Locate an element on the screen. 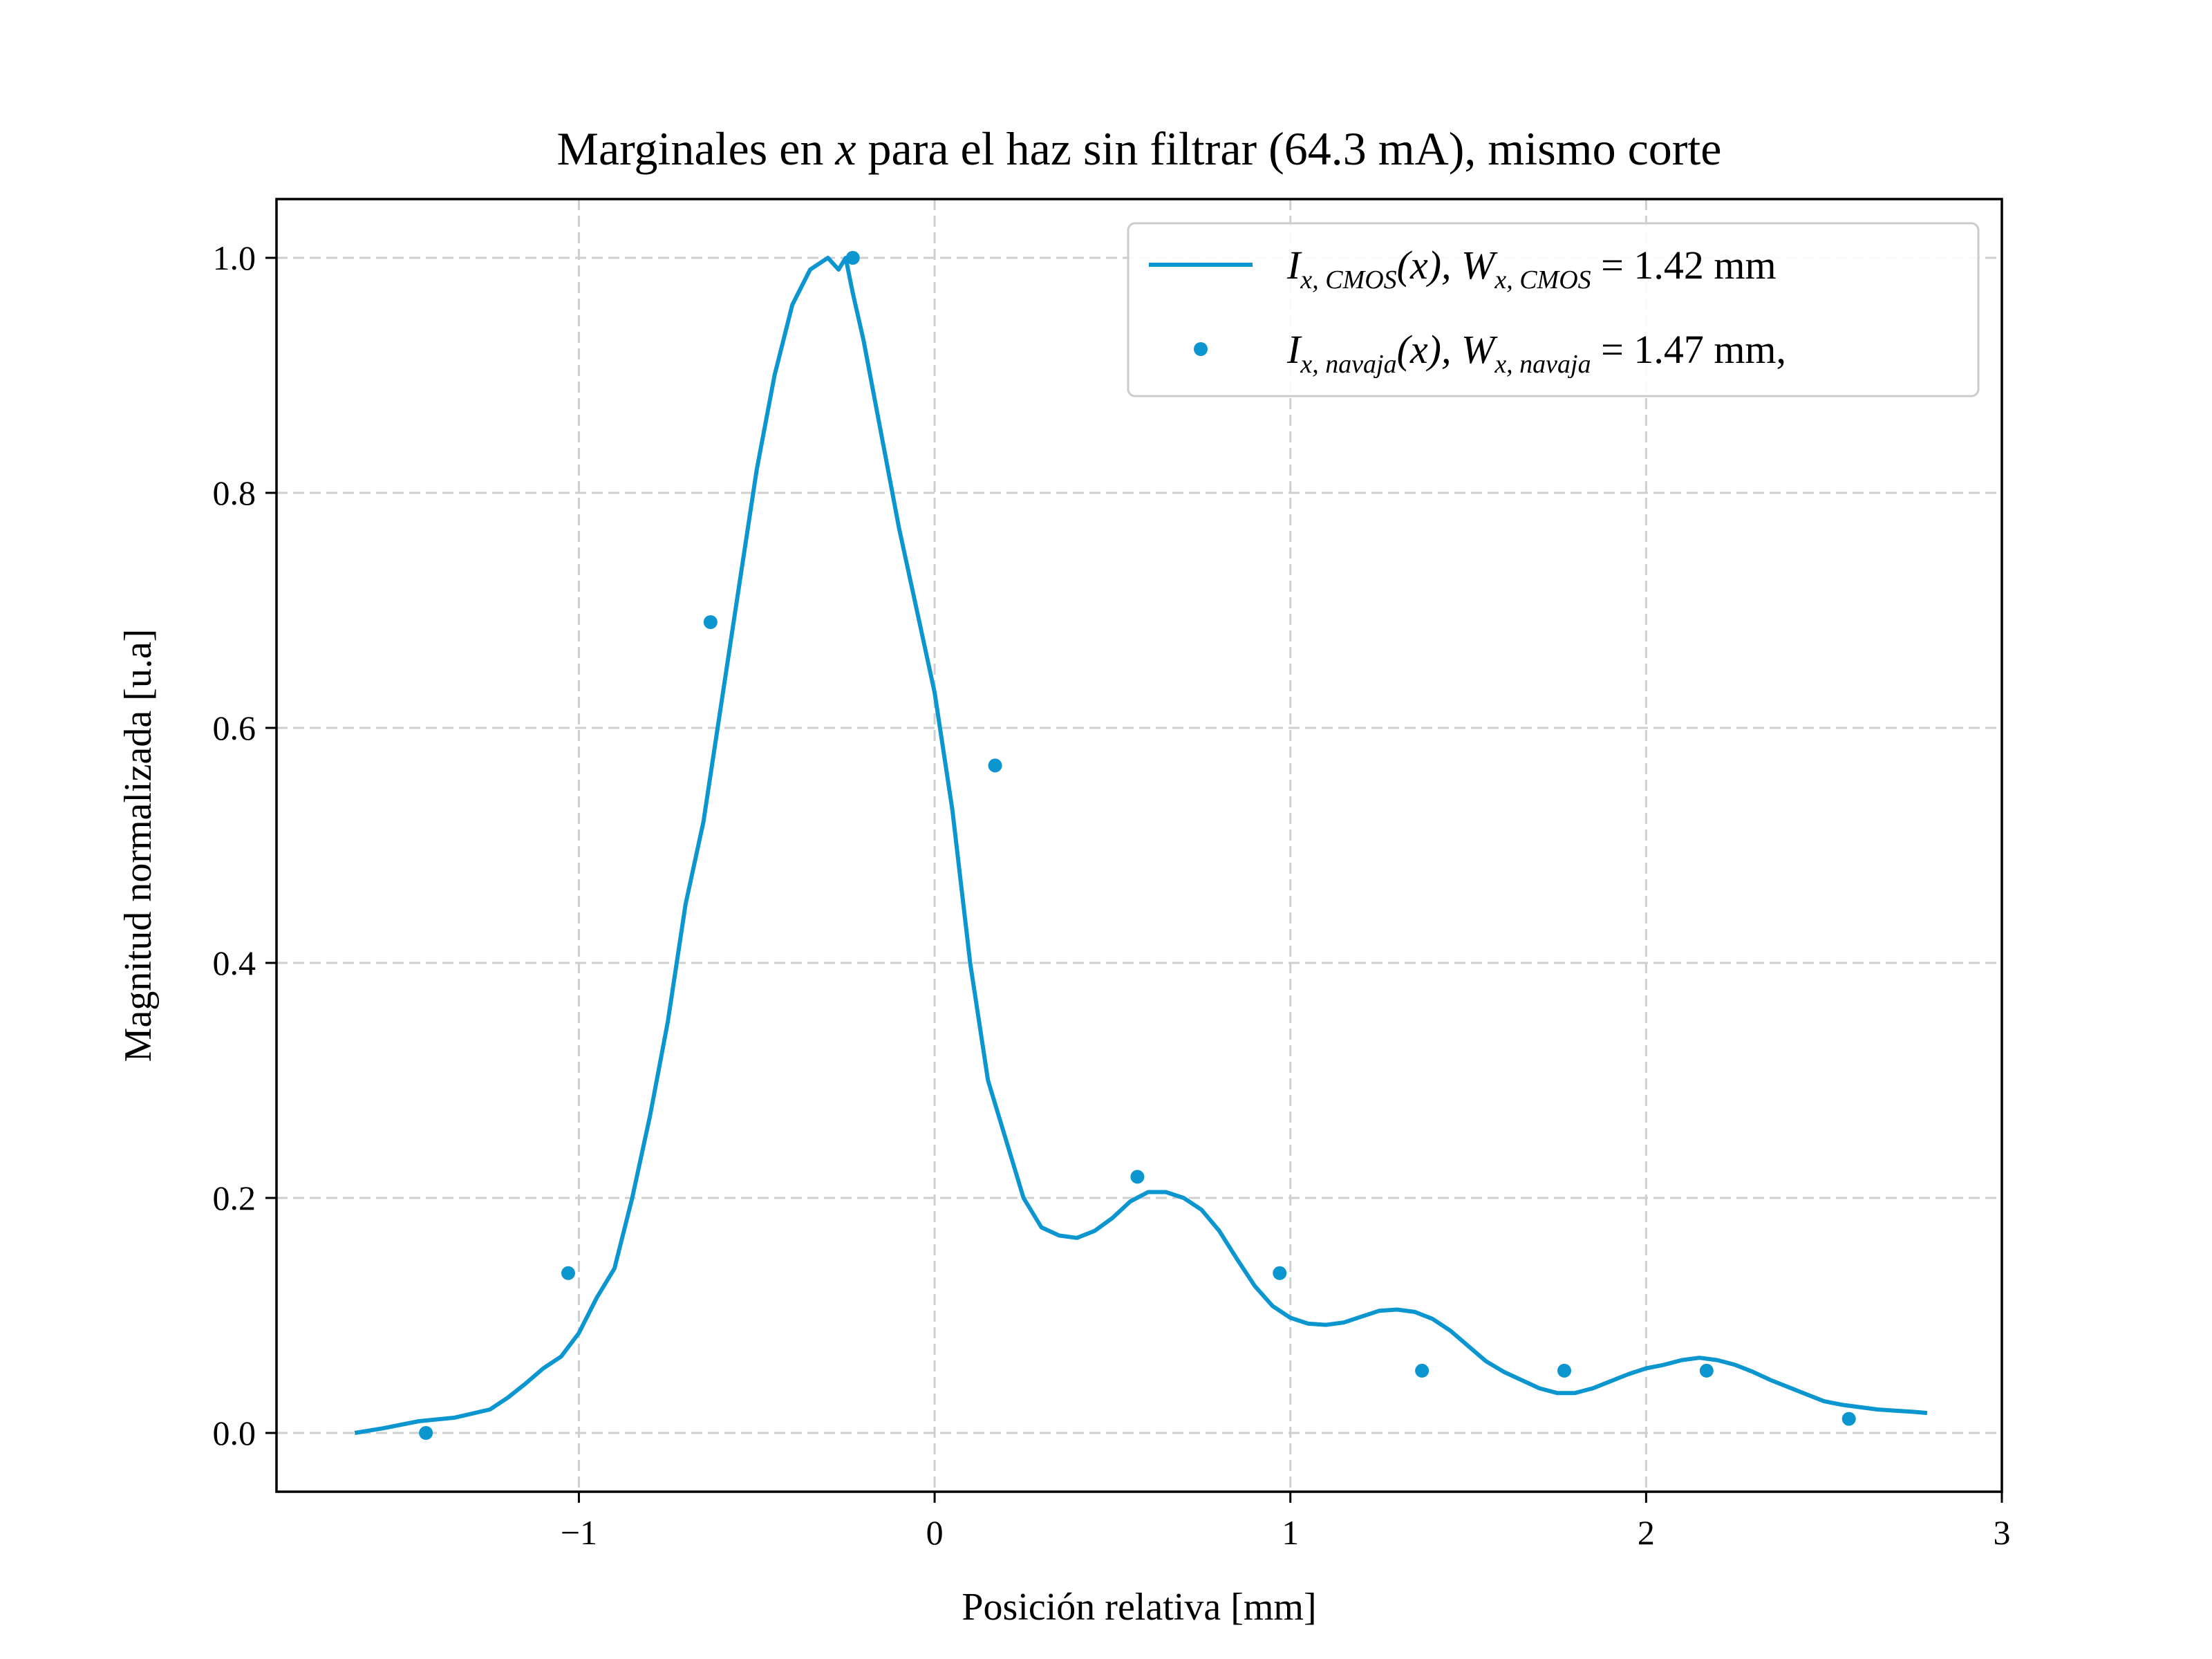 The width and height of the screenshot is (2212, 1659). y-tick-label: 0.0 is located at coordinates (235, 1433).